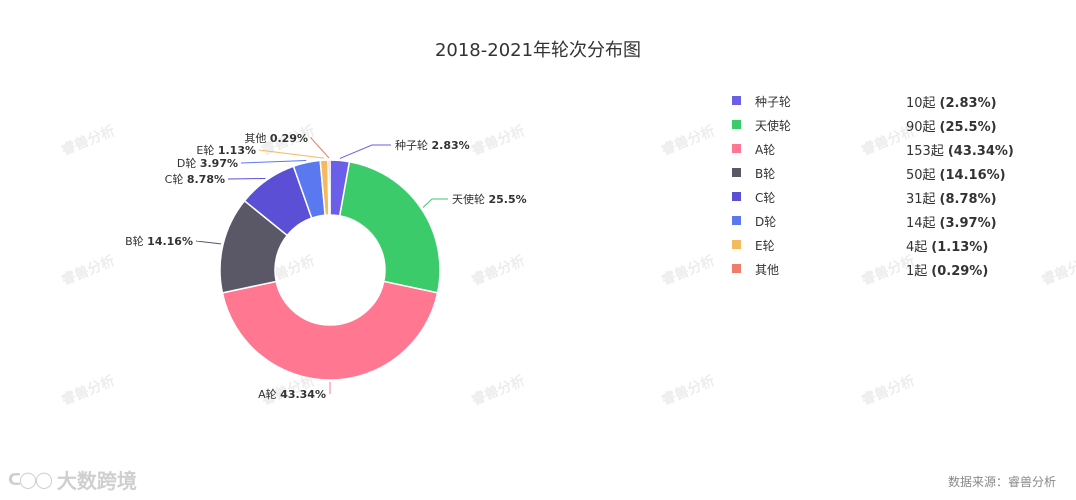  What do you see at coordinates (773, 102) in the screenshot?
I see `legend-name: 种子轮` at bounding box center [773, 102].